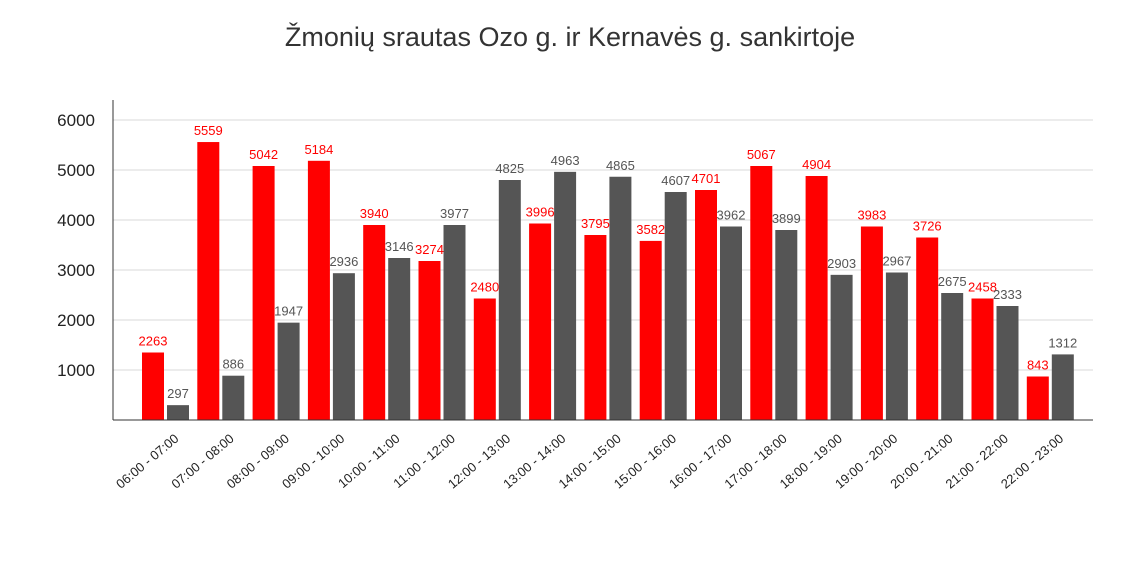 This screenshot has width=1140, height=561. What do you see at coordinates (76, 320) in the screenshot?
I see `y-tick-label: 2000` at bounding box center [76, 320].